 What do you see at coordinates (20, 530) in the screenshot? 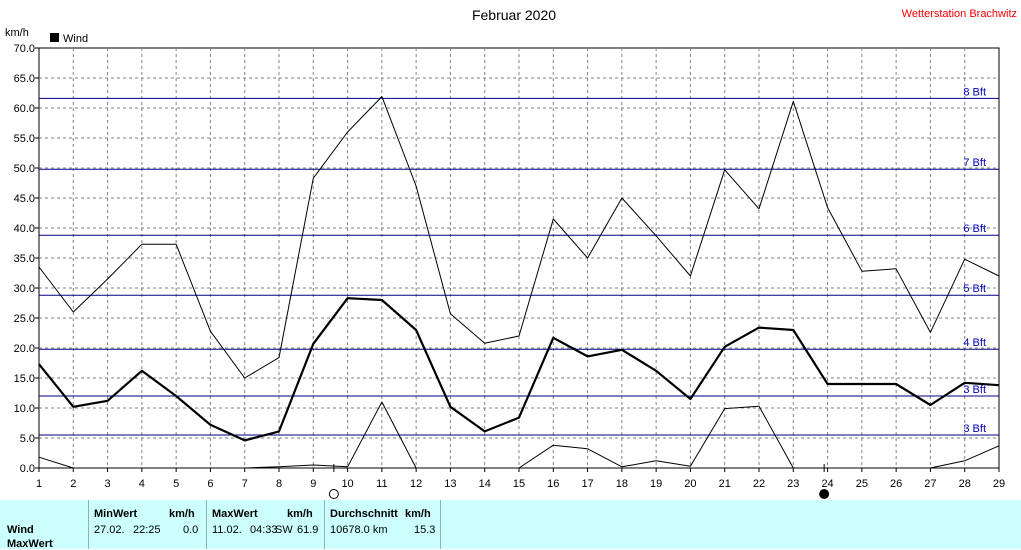
I see `stats-row-label: Wind` at bounding box center [20, 530].